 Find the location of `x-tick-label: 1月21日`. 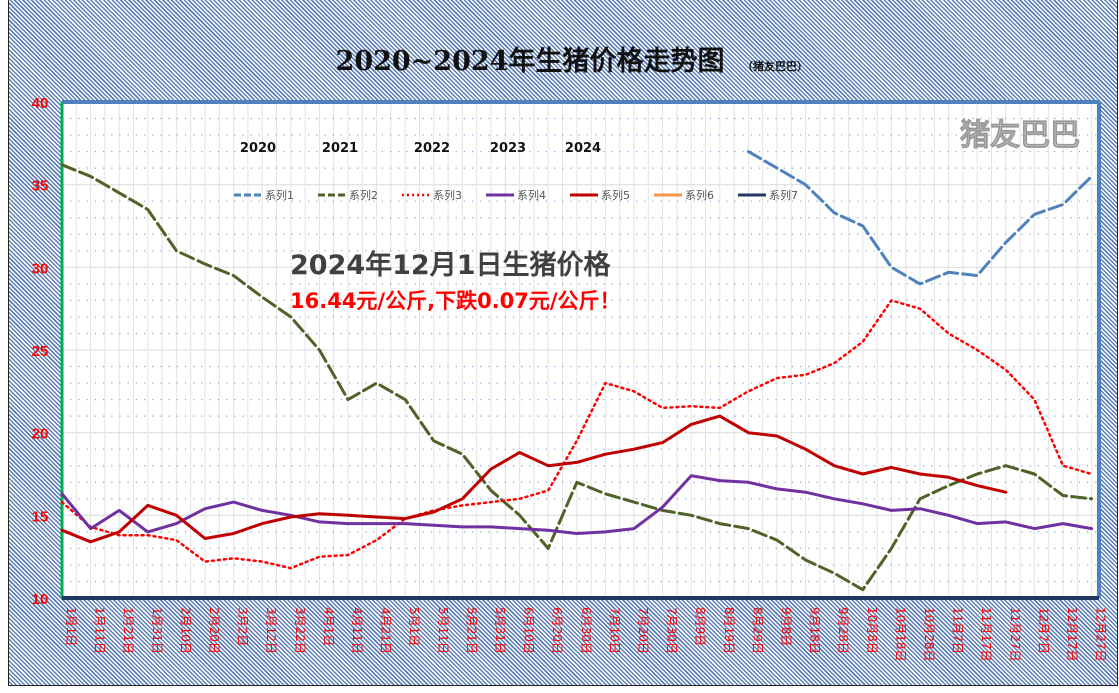

x-tick-label: 1月21日 is located at coordinates (128, 630).